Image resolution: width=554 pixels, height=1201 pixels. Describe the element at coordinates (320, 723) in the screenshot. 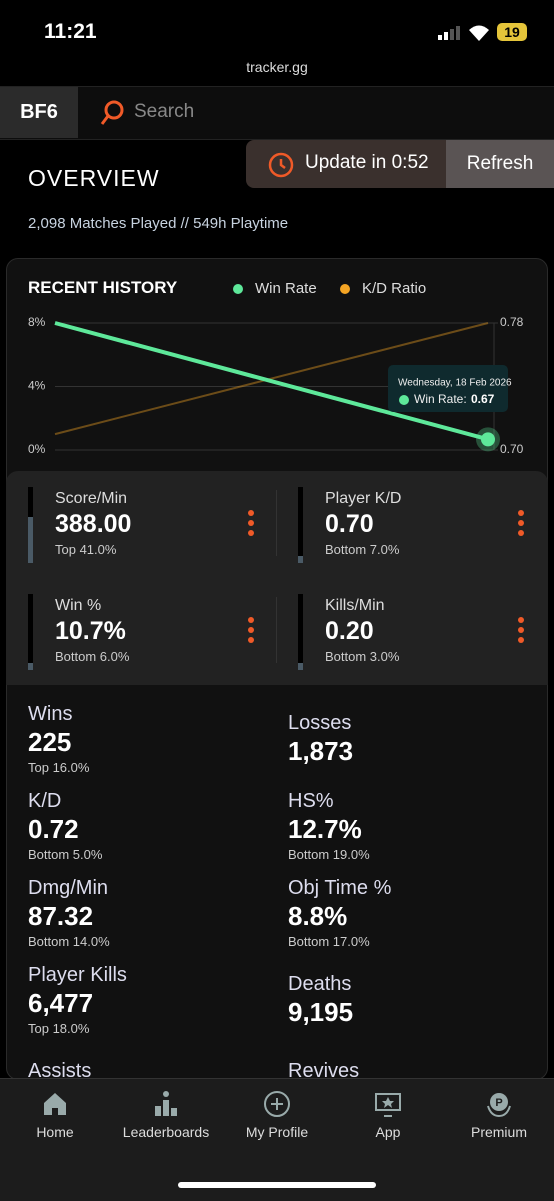

I see `stat-label: Losses` at that location.